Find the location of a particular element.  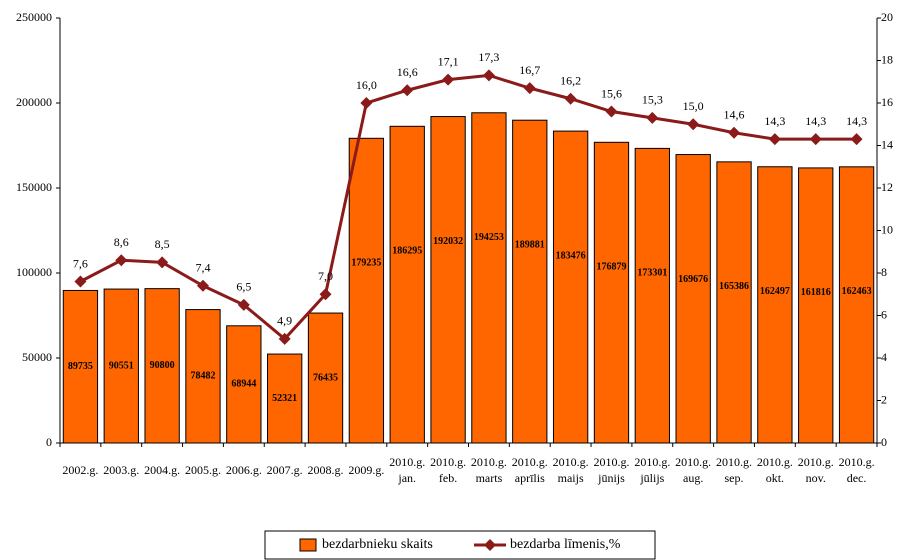

bar-value-label: 68944 is located at coordinates (243, 384).